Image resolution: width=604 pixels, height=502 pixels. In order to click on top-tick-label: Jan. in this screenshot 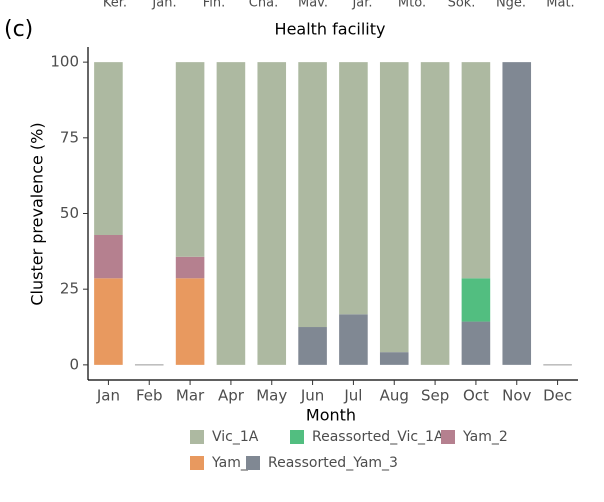, I will do `click(163, 5)`.